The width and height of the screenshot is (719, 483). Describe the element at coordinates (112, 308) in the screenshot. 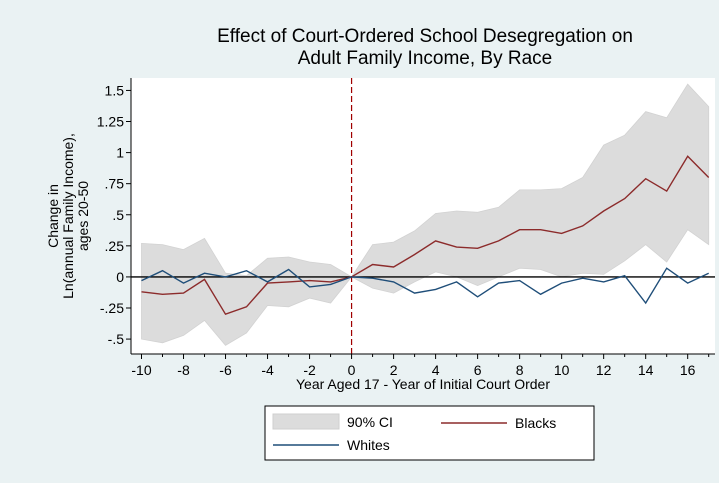

I see `y-tick-label: -.25` at that location.